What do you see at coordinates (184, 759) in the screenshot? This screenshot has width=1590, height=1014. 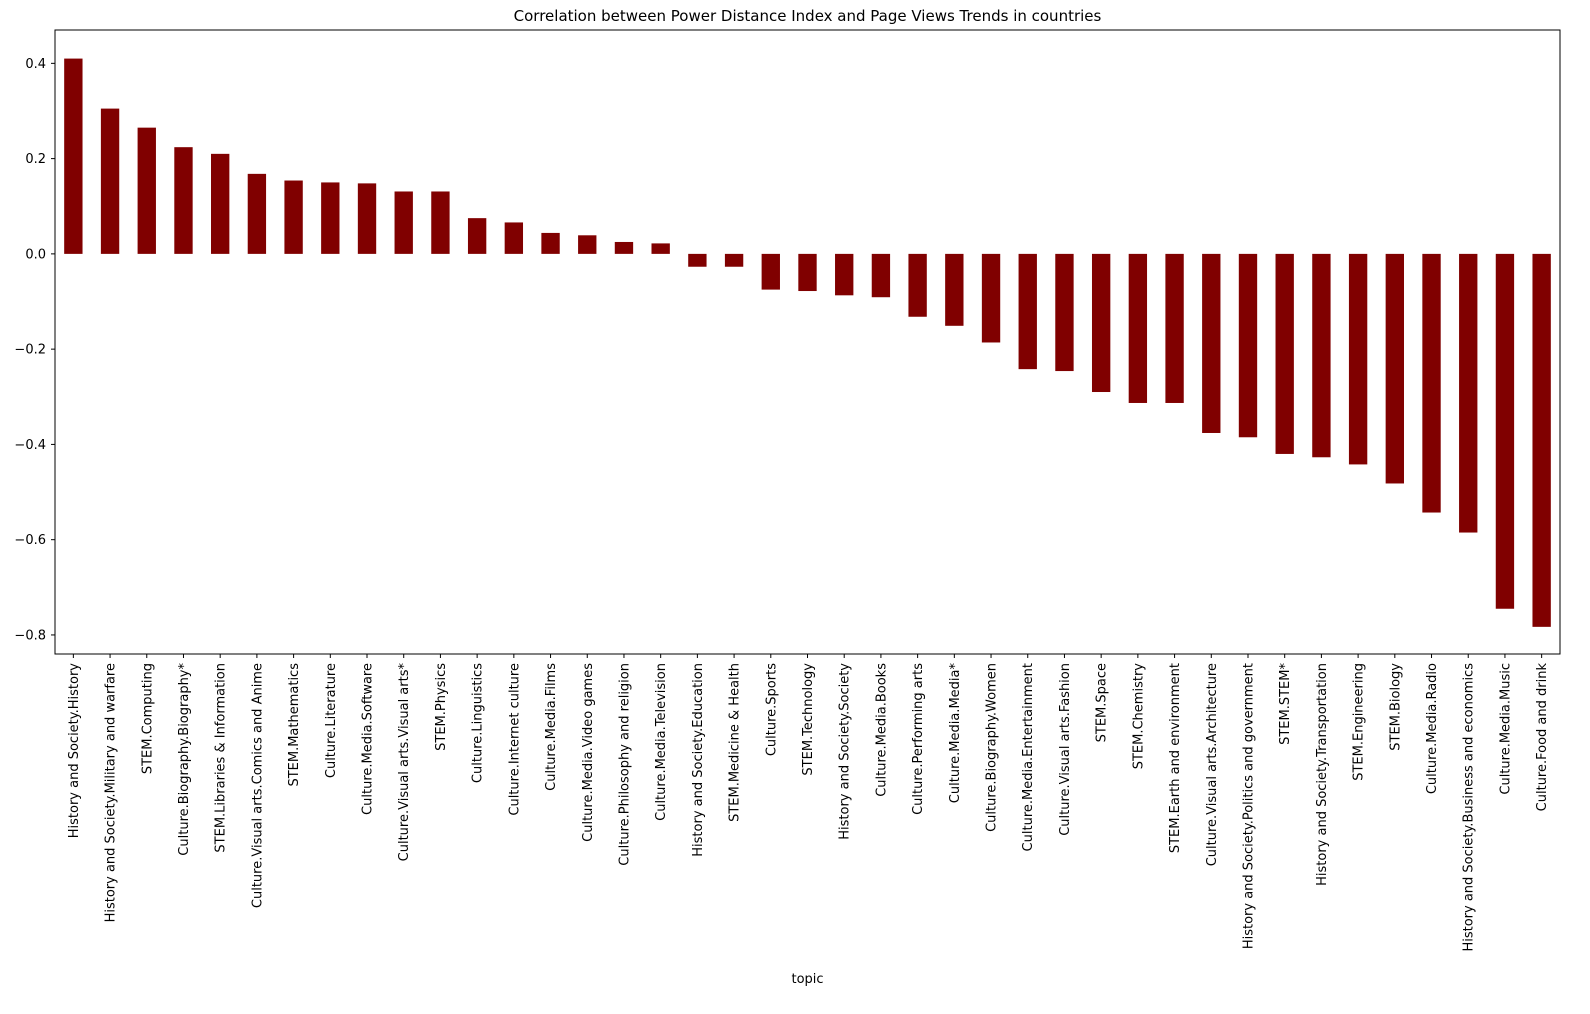 I see `x-tick-label: Culture.Biography.Biography*` at bounding box center [184, 759].